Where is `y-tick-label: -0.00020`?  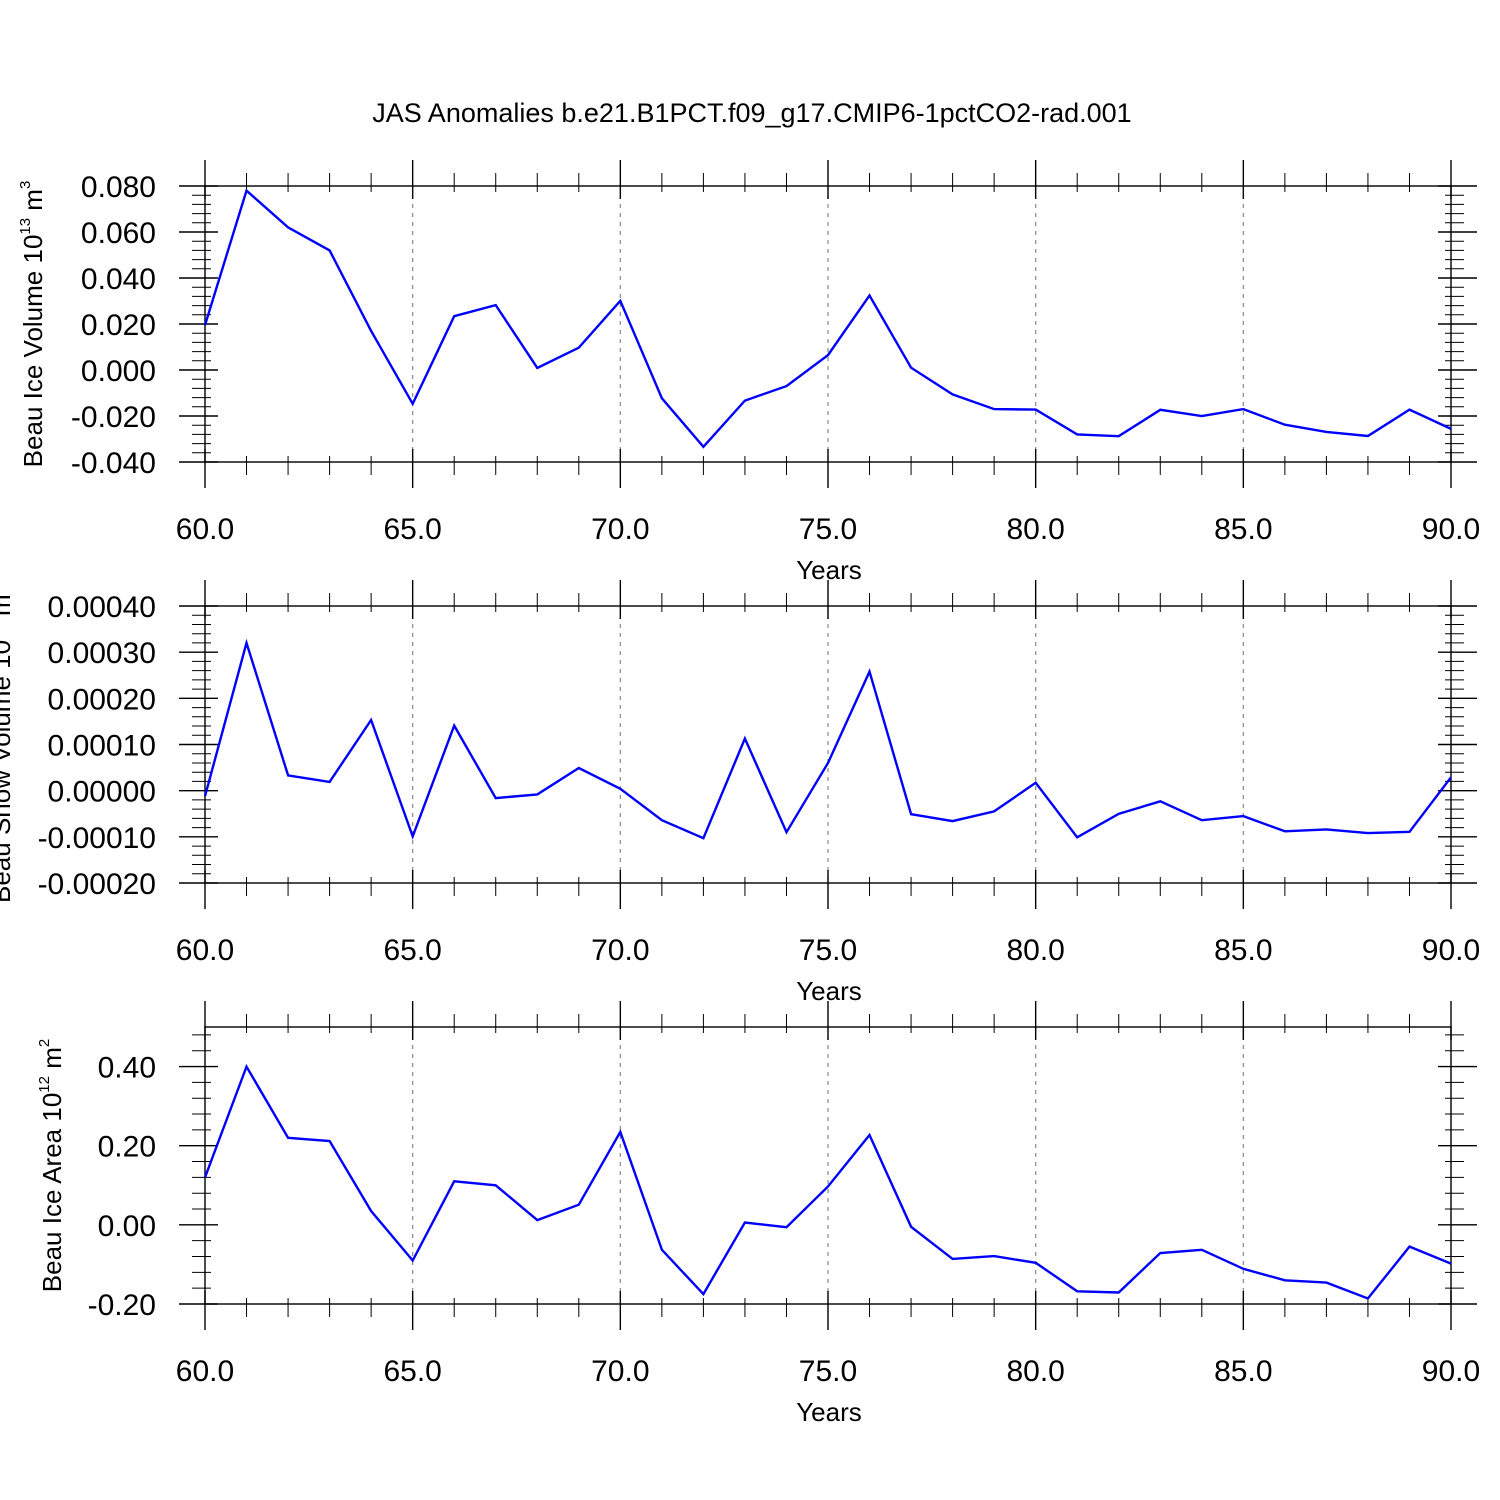
y-tick-label: -0.00020 is located at coordinates (97, 884).